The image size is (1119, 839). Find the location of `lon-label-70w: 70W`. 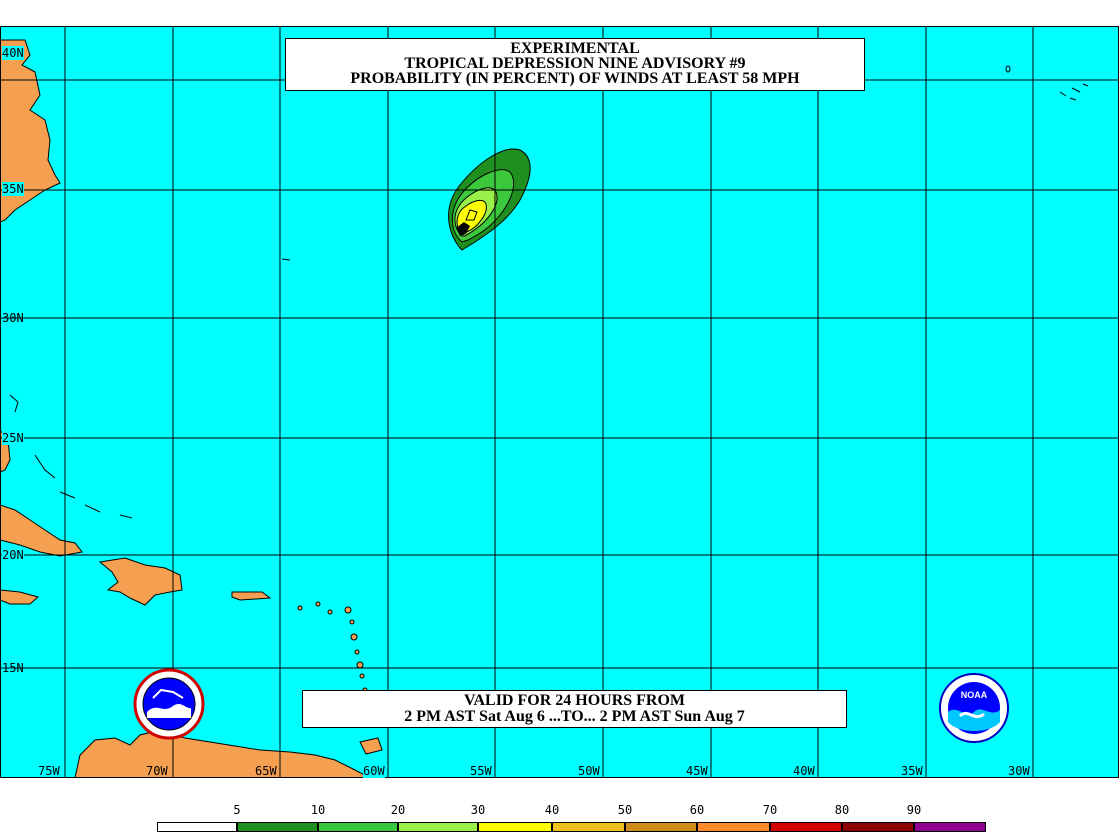

lon-label-70w: 70W is located at coordinates (157, 771).